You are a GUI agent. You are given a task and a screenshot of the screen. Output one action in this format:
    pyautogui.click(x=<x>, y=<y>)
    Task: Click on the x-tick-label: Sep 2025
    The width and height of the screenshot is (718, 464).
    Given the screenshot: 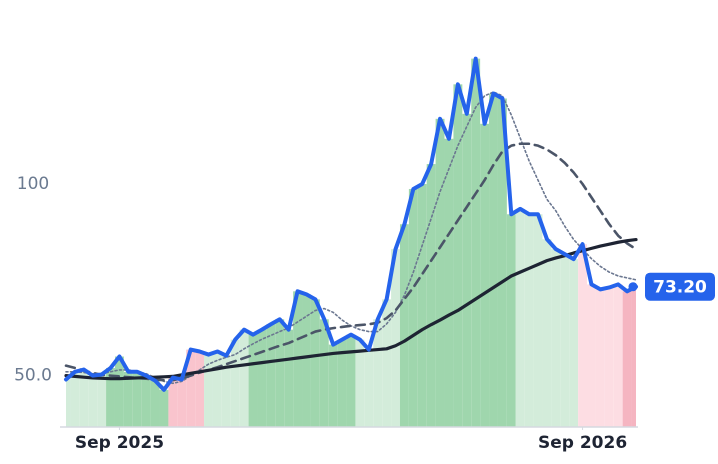 What is the action you would take?
    pyautogui.click(x=119, y=443)
    